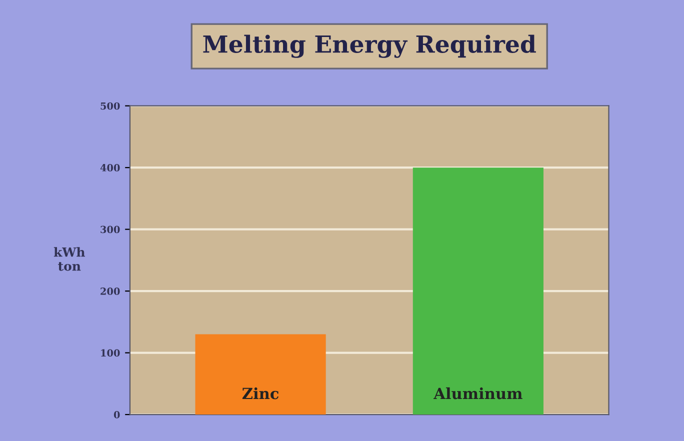 This screenshot has height=441, width=684. What do you see at coordinates (110, 353) in the screenshot?
I see `y-tick-label: 100` at bounding box center [110, 353].